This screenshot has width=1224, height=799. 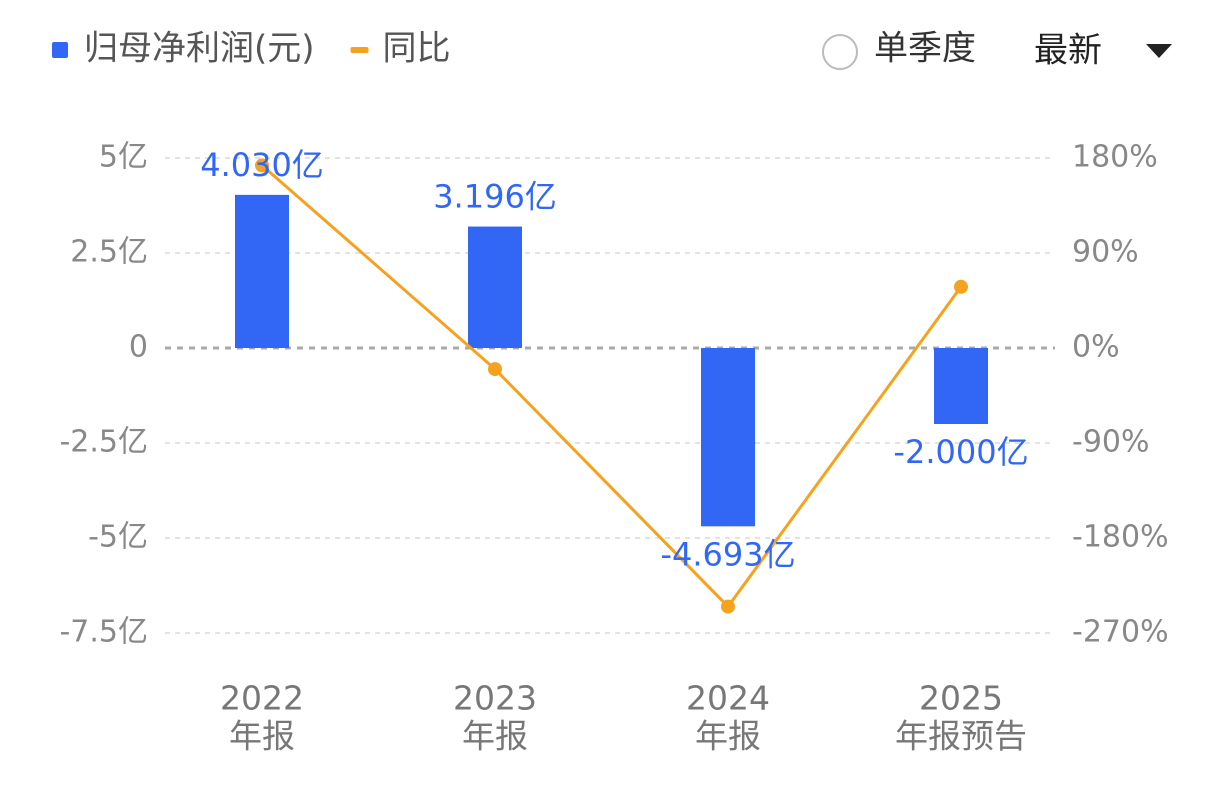 I want to click on y2-tick-label: -90%, so click(x=1111, y=442).